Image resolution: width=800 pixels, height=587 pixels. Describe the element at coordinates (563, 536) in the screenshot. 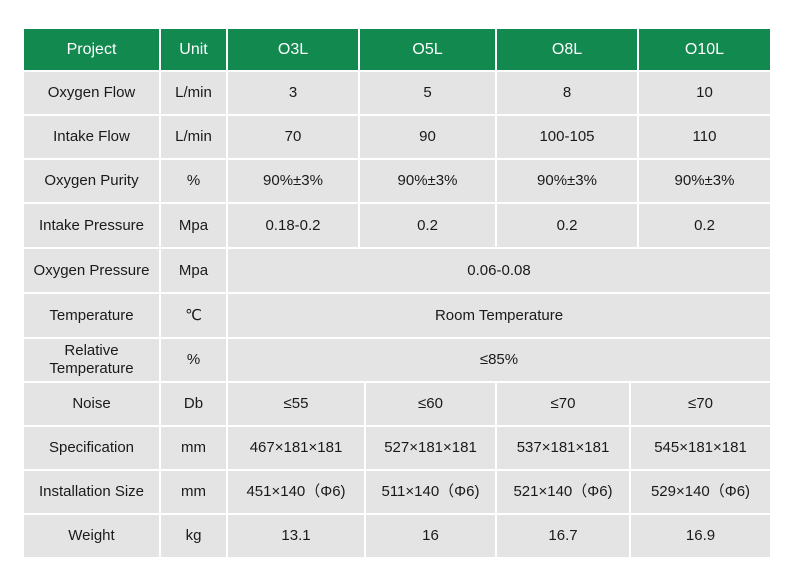

I see `cell-weight-o8l: 16.7` at that location.